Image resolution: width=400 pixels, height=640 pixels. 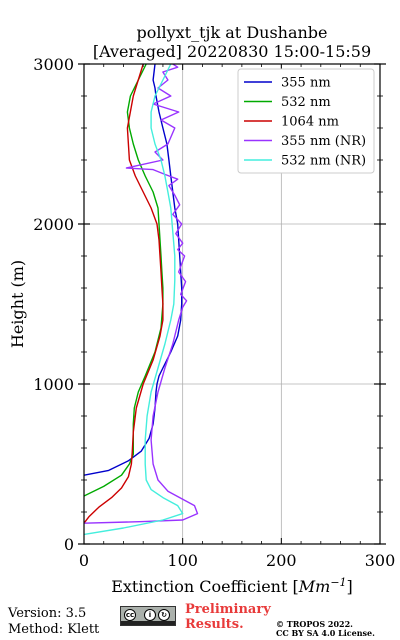 What do you see at coordinates (380, 560) in the screenshot?
I see `x-tick-label: 300` at bounding box center [380, 560].